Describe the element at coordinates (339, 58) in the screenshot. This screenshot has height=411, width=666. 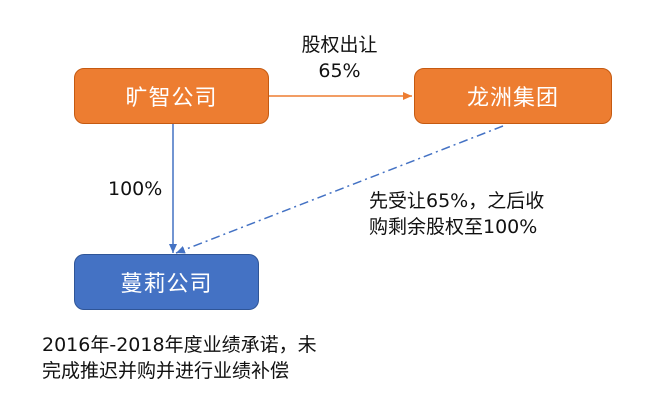
I see `transfer-label: 股权出让 65%` at that location.